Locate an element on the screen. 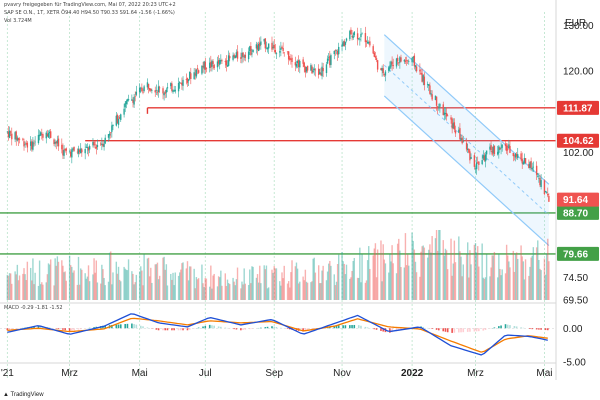 The image size is (600, 400). macd-line is located at coordinates (277, 334).